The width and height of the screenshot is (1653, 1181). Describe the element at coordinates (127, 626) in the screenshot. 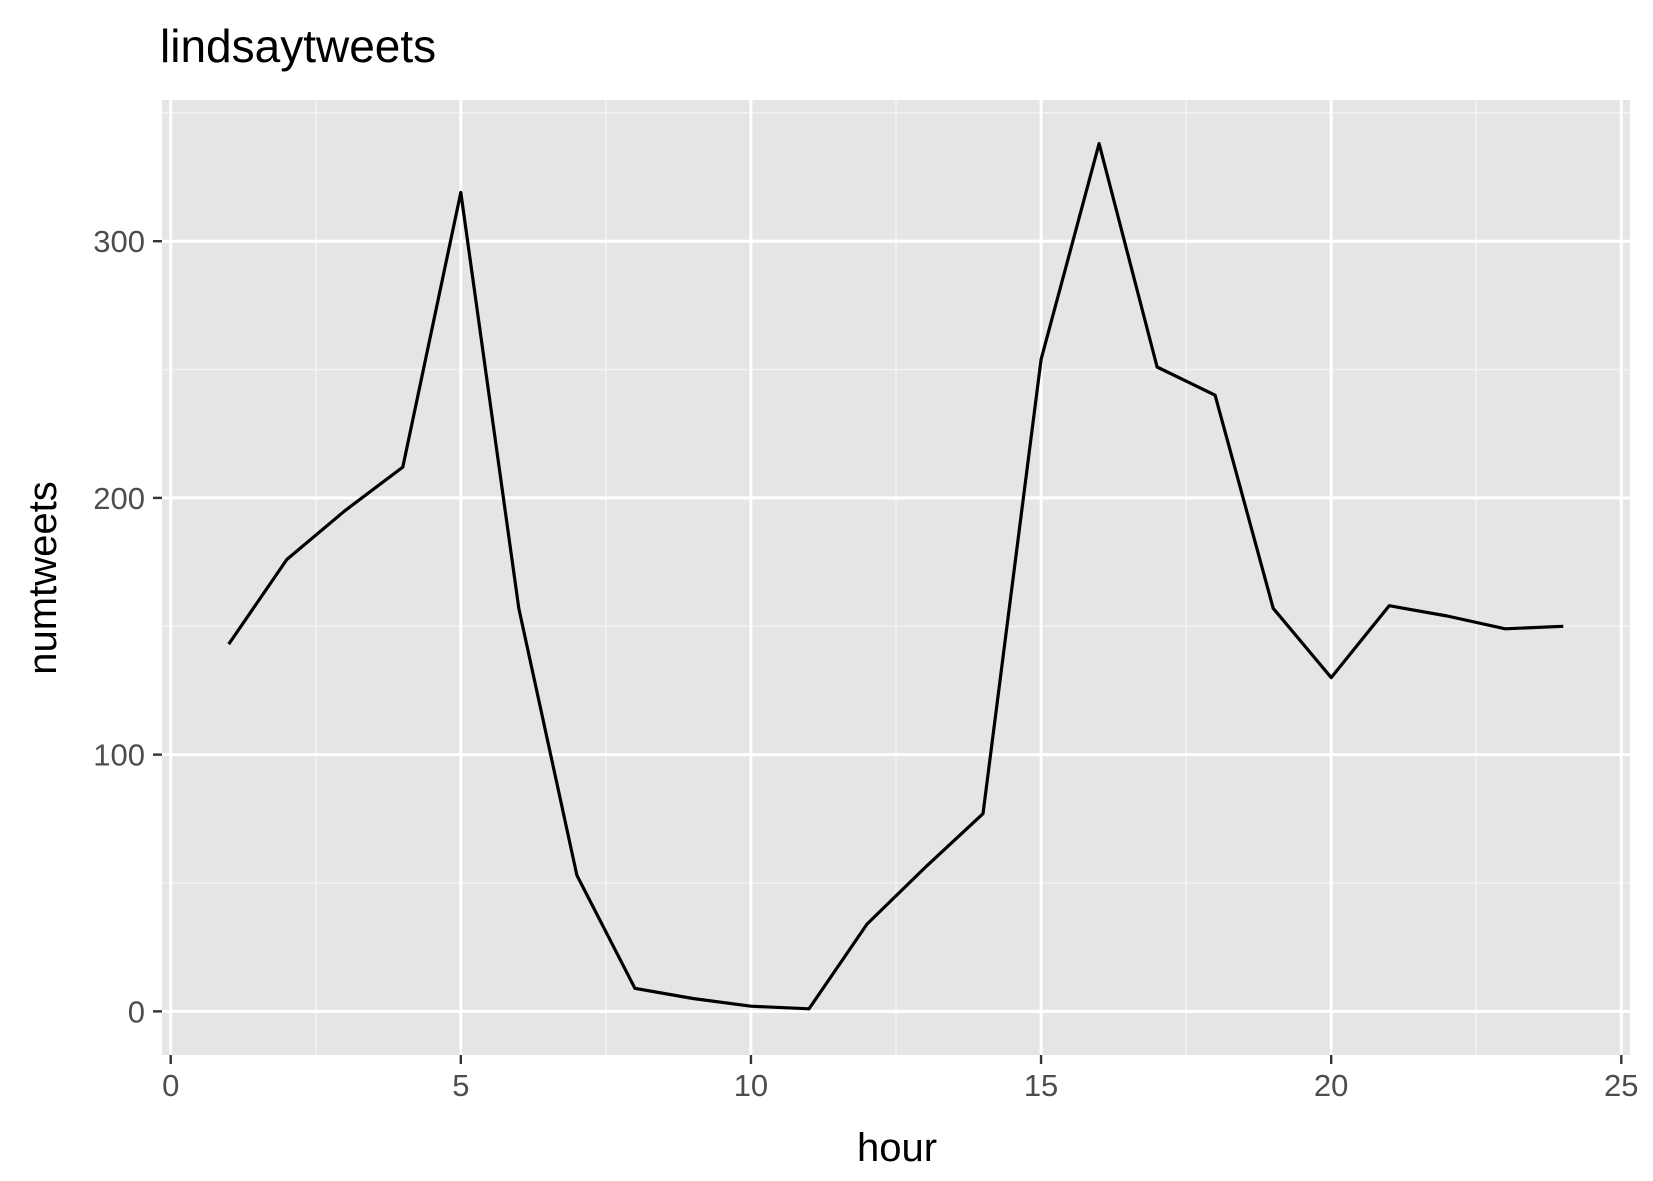

I see `y-axis: 0 100 200 300` at that location.